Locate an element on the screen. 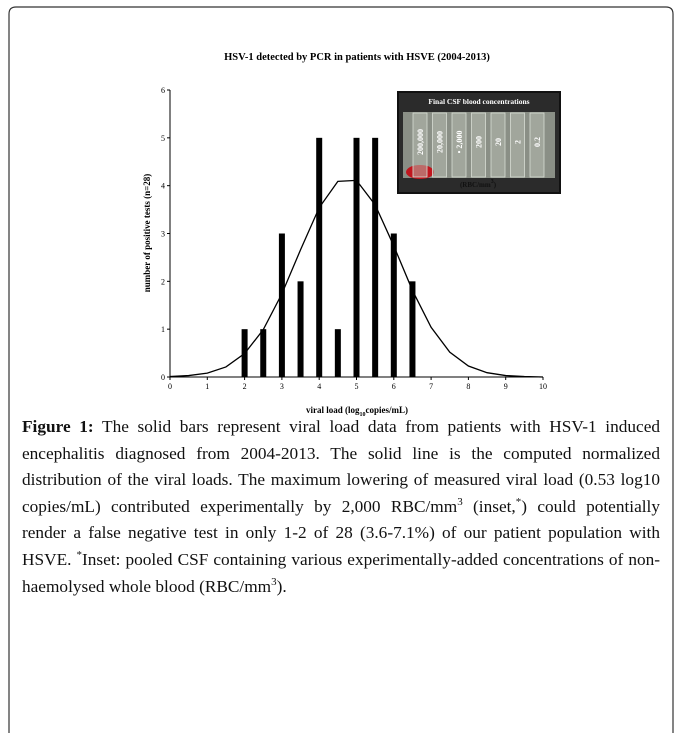  vial-label: 200 is located at coordinates (479, 142).